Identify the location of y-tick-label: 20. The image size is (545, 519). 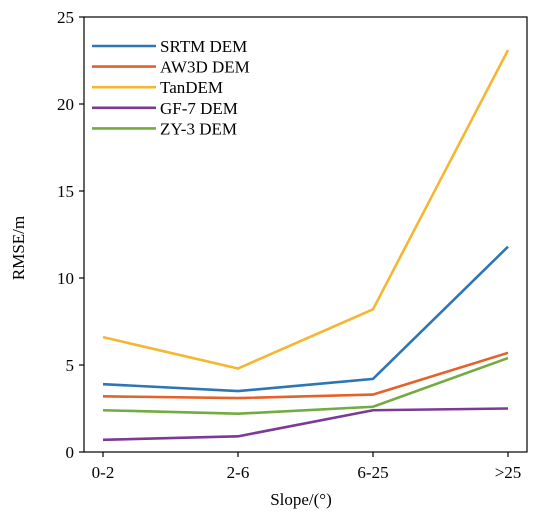
(65, 104).